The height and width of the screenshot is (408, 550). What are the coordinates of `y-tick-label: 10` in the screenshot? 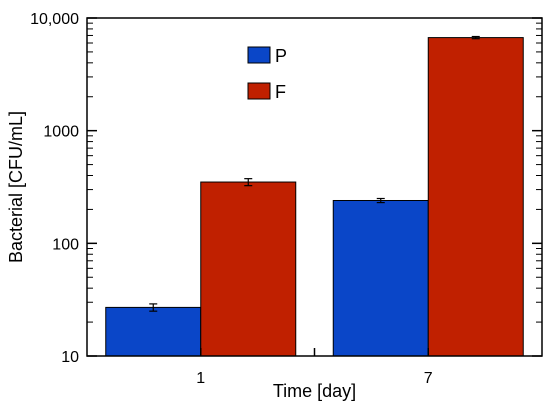 It's located at (70, 357).